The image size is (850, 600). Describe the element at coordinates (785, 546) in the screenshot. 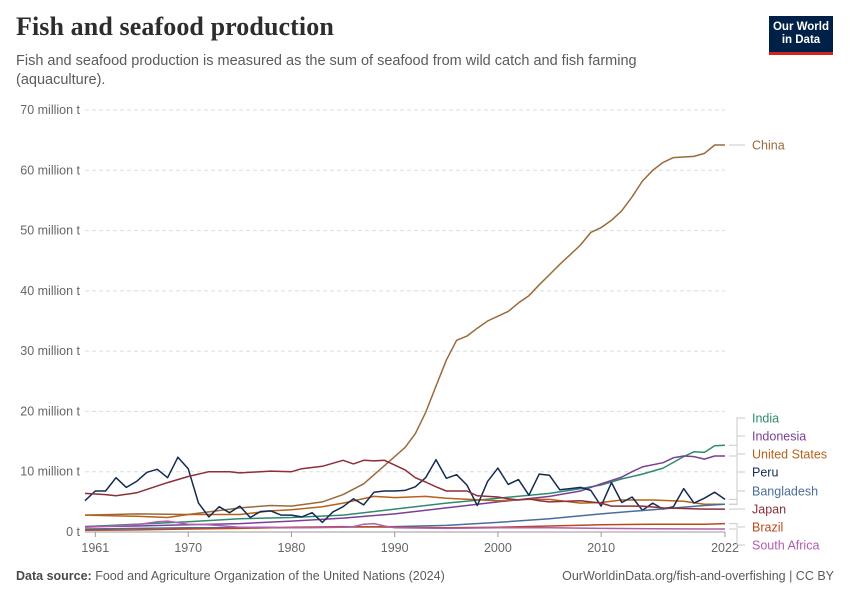

I see `legend-label-south-africa: South Africa` at that location.